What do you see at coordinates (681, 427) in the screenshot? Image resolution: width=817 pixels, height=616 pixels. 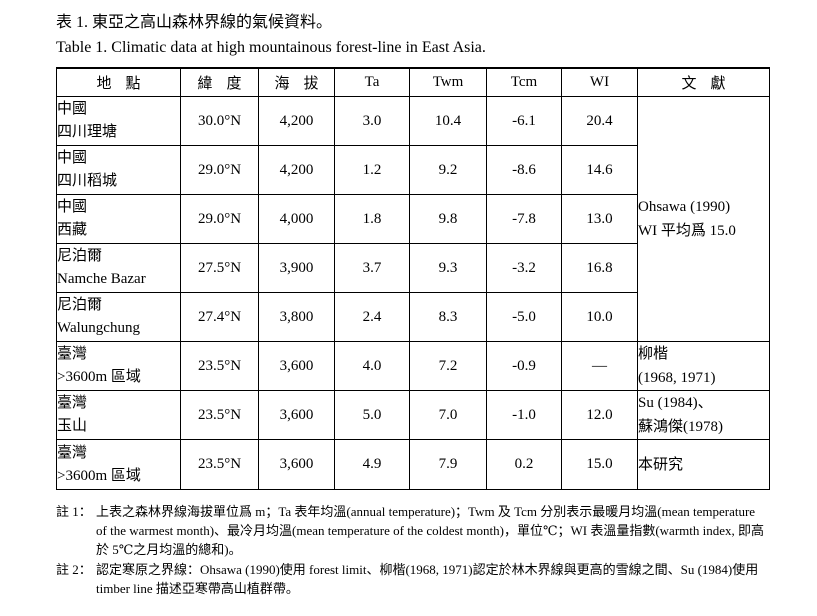 I see `reference-su-line2: 蘇鴻傑(1978)` at bounding box center [681, 427].